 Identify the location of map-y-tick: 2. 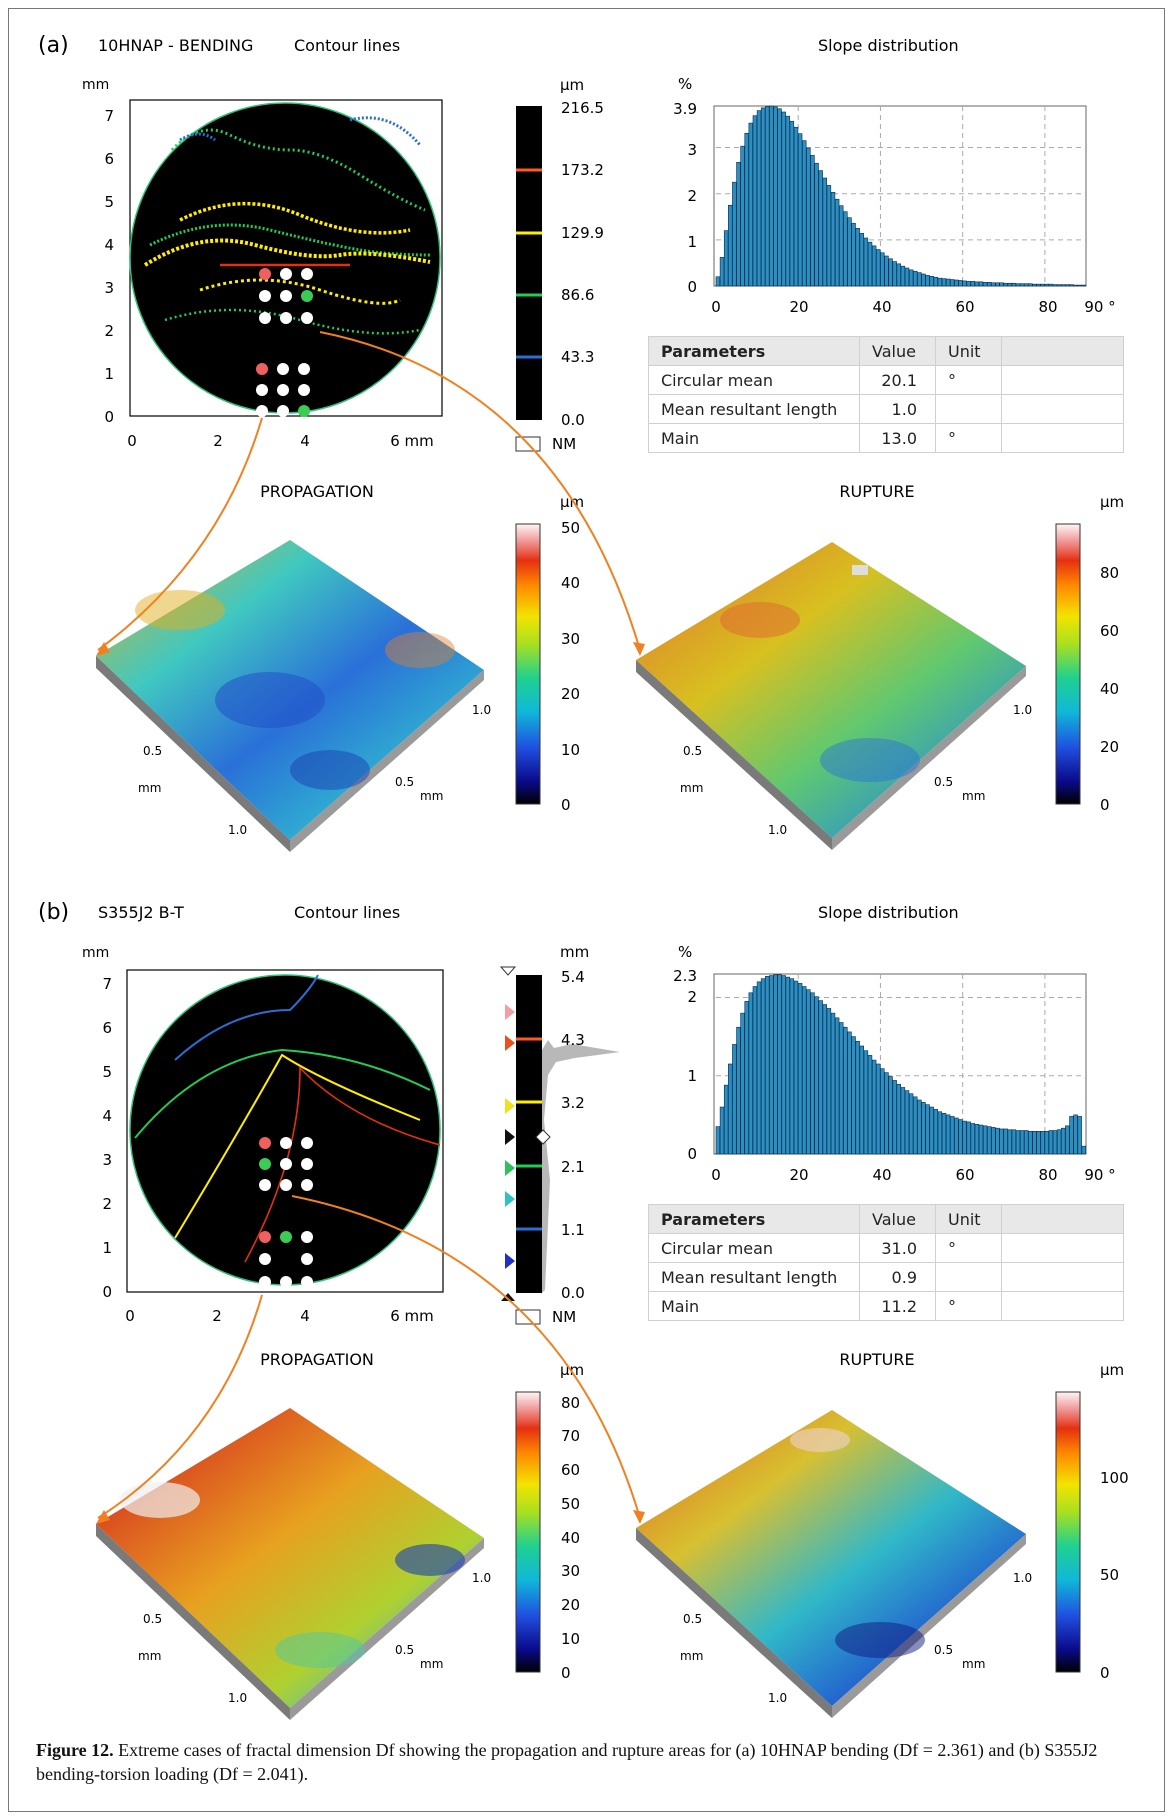
(109, 331).